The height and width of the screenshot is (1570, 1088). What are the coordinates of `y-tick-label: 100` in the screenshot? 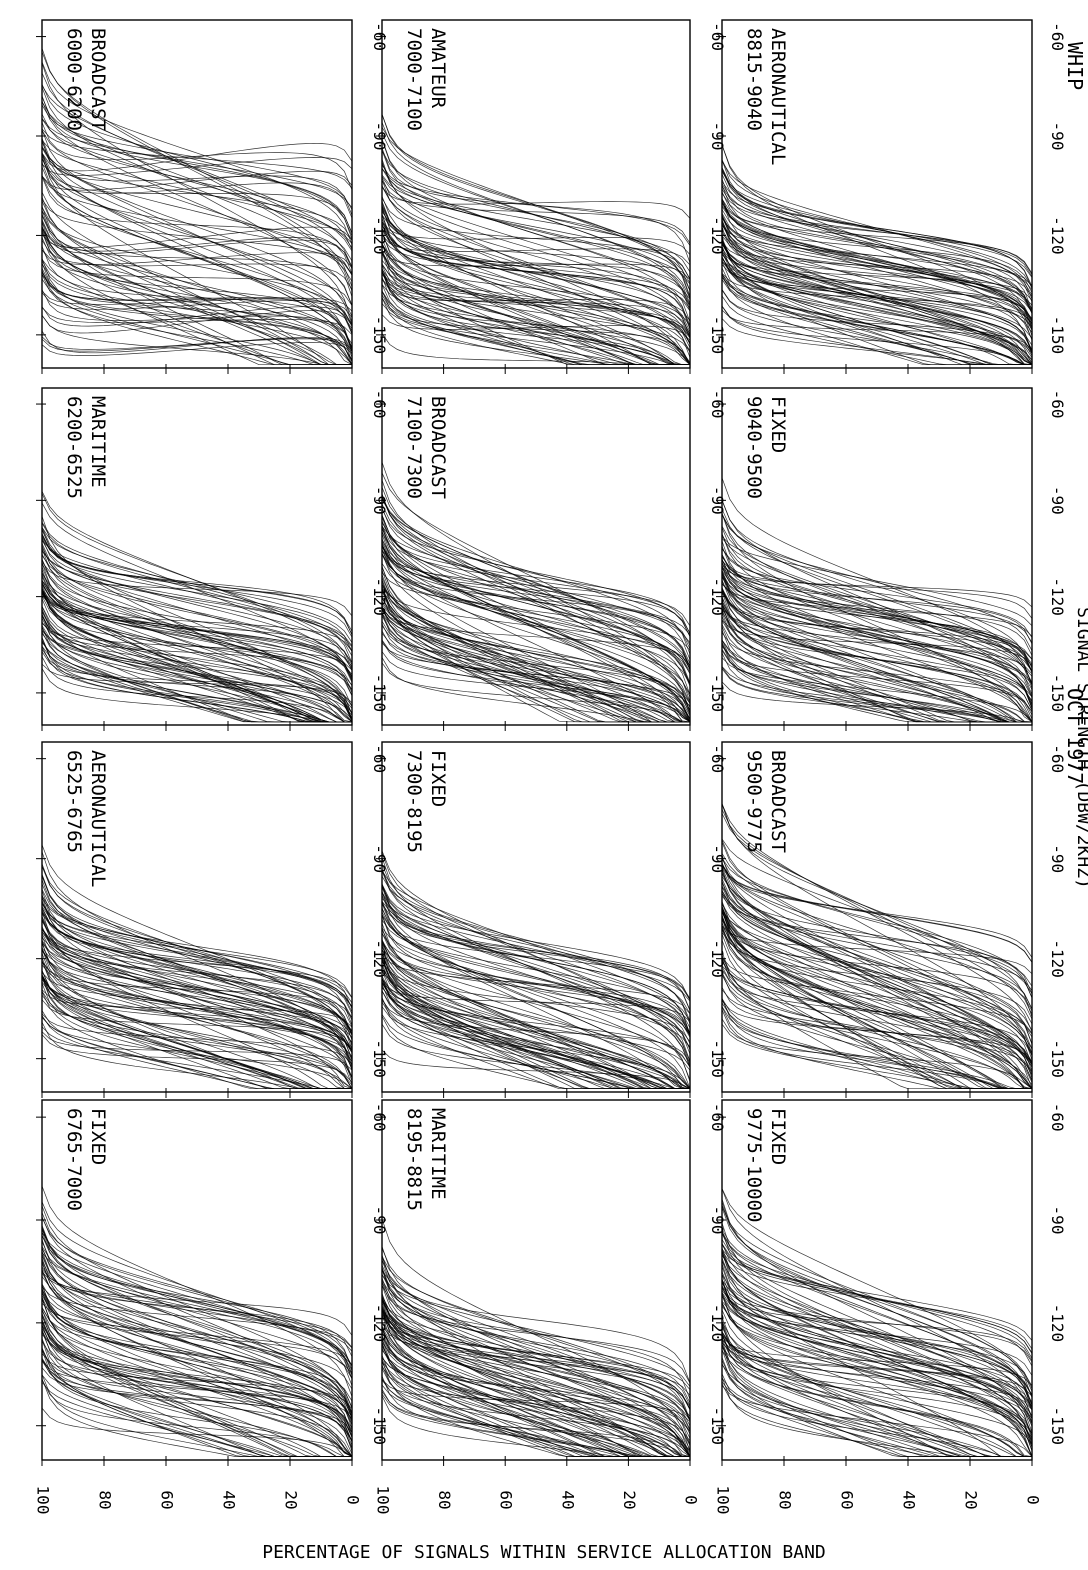 It's located at (383, 1500).